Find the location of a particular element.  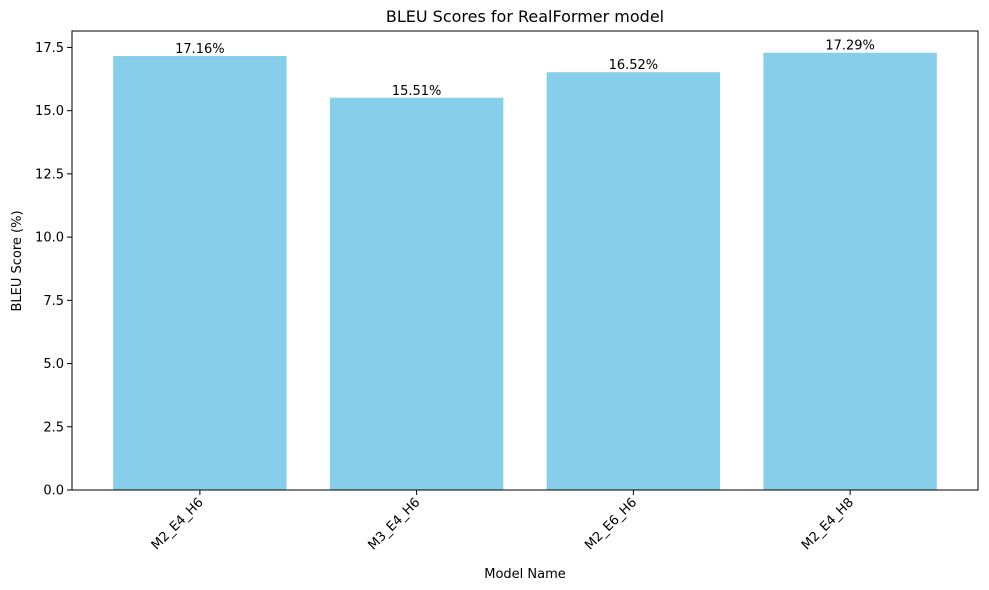

y-tick-label: 12.5 is located at coordinates (49, 174).